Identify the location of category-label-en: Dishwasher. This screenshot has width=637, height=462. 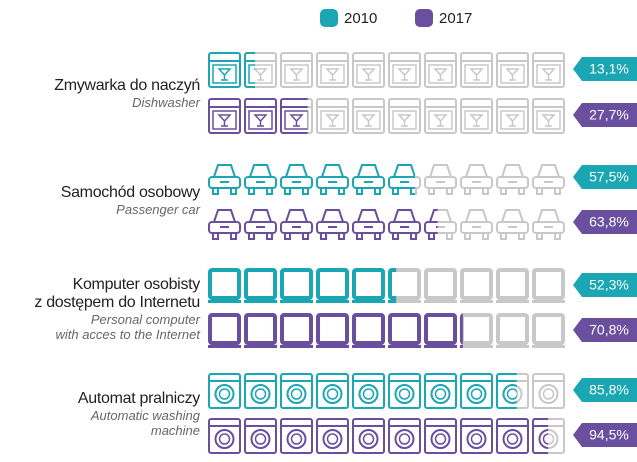
(166, 102).